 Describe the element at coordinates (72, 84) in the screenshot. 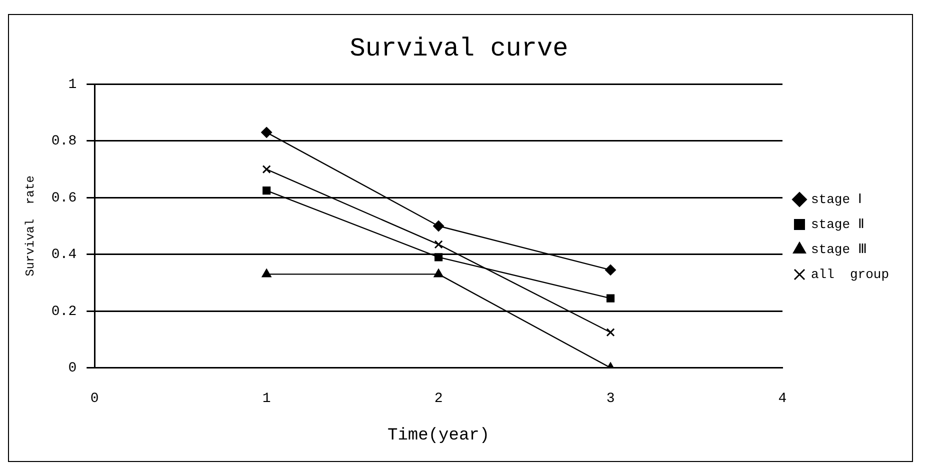

I see `y-tick-label: 1` at that location.